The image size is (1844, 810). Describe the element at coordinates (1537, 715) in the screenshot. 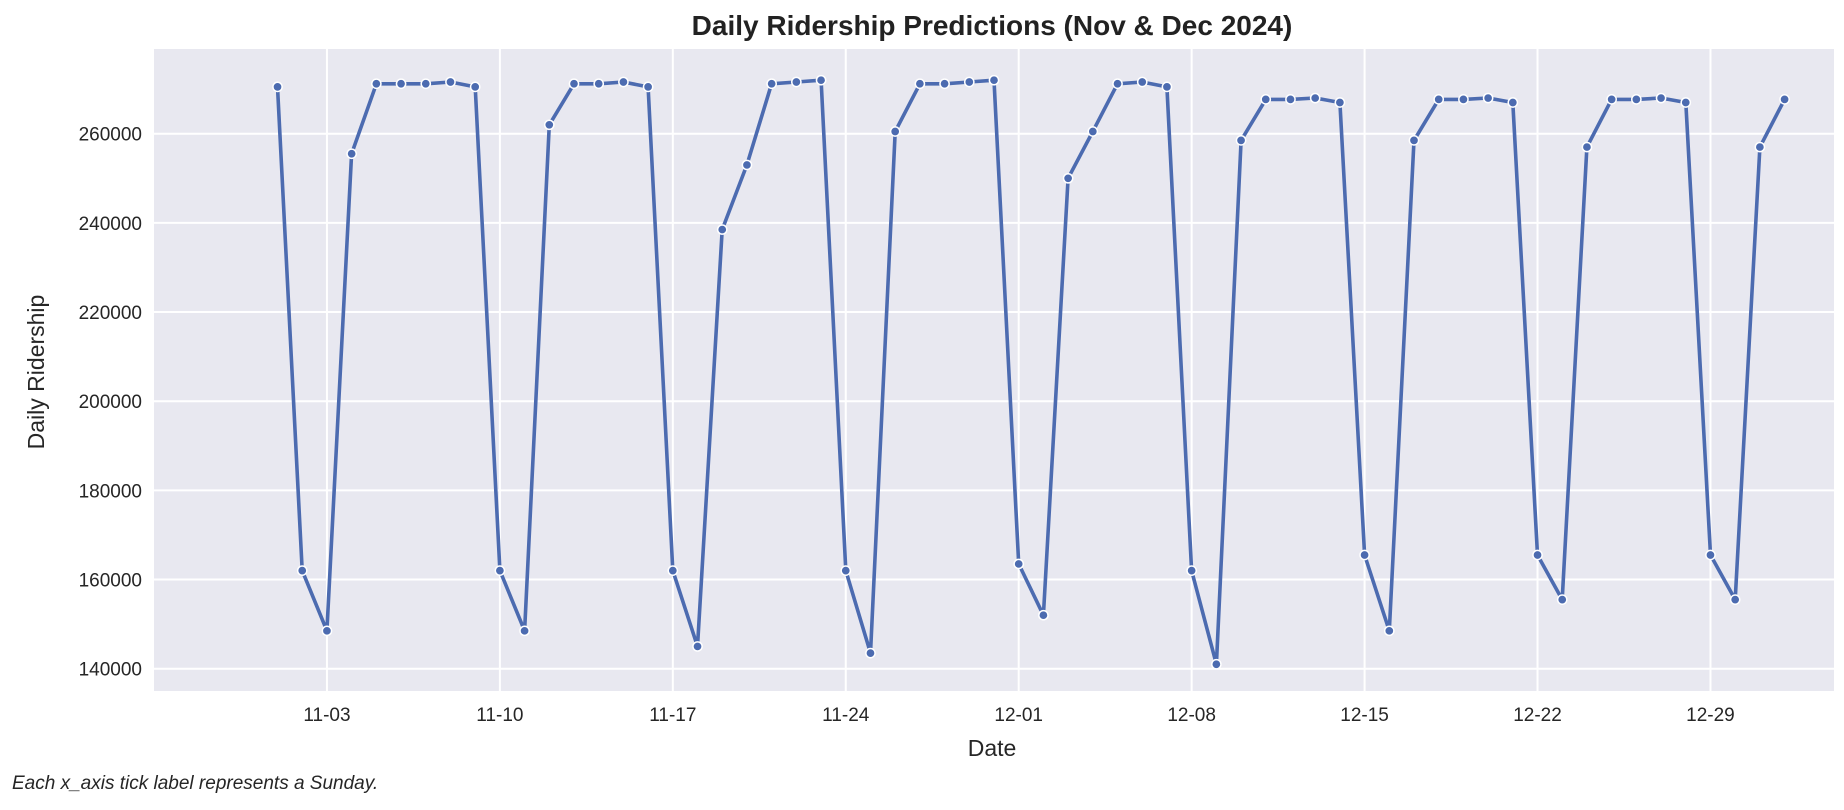

I see `x-tick-label: 12-22` at that location.